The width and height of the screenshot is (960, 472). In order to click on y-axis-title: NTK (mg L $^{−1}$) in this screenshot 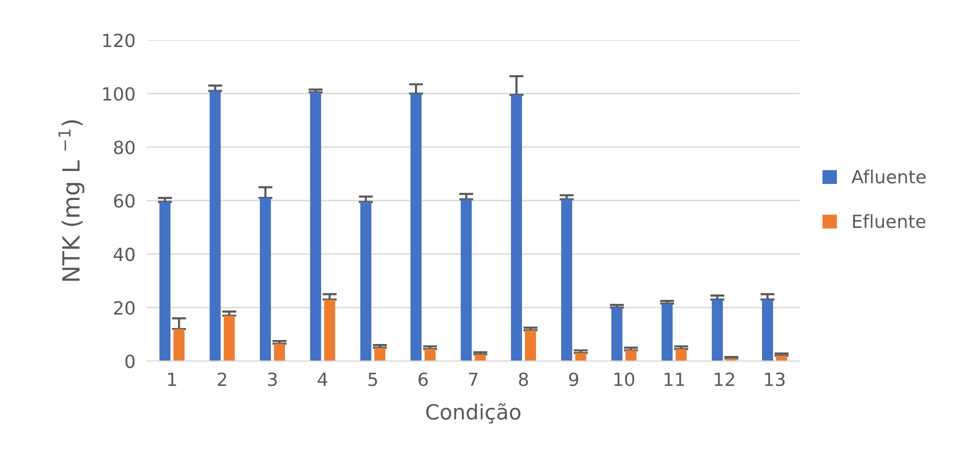, I will do `click(71, 200)`.